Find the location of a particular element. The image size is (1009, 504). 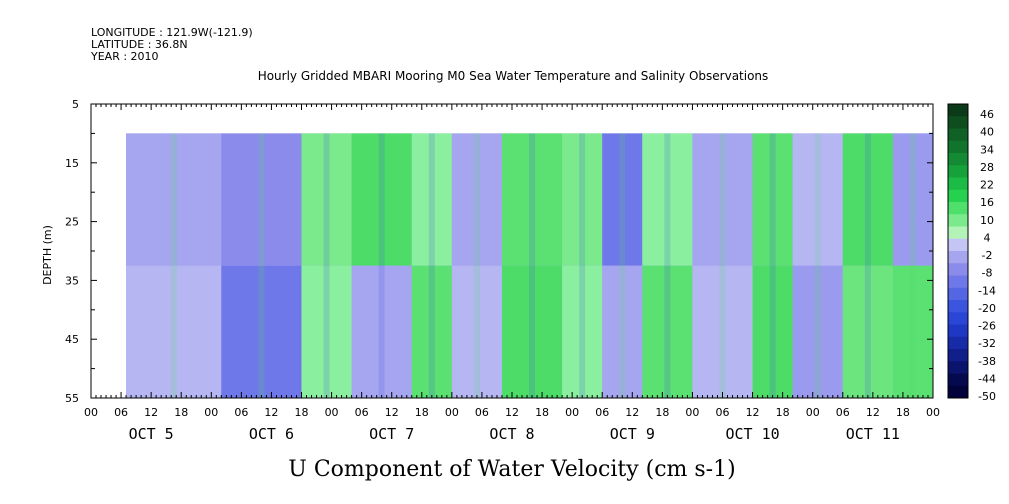

colorbar-label: -26 is located at coordinates (987, 326).